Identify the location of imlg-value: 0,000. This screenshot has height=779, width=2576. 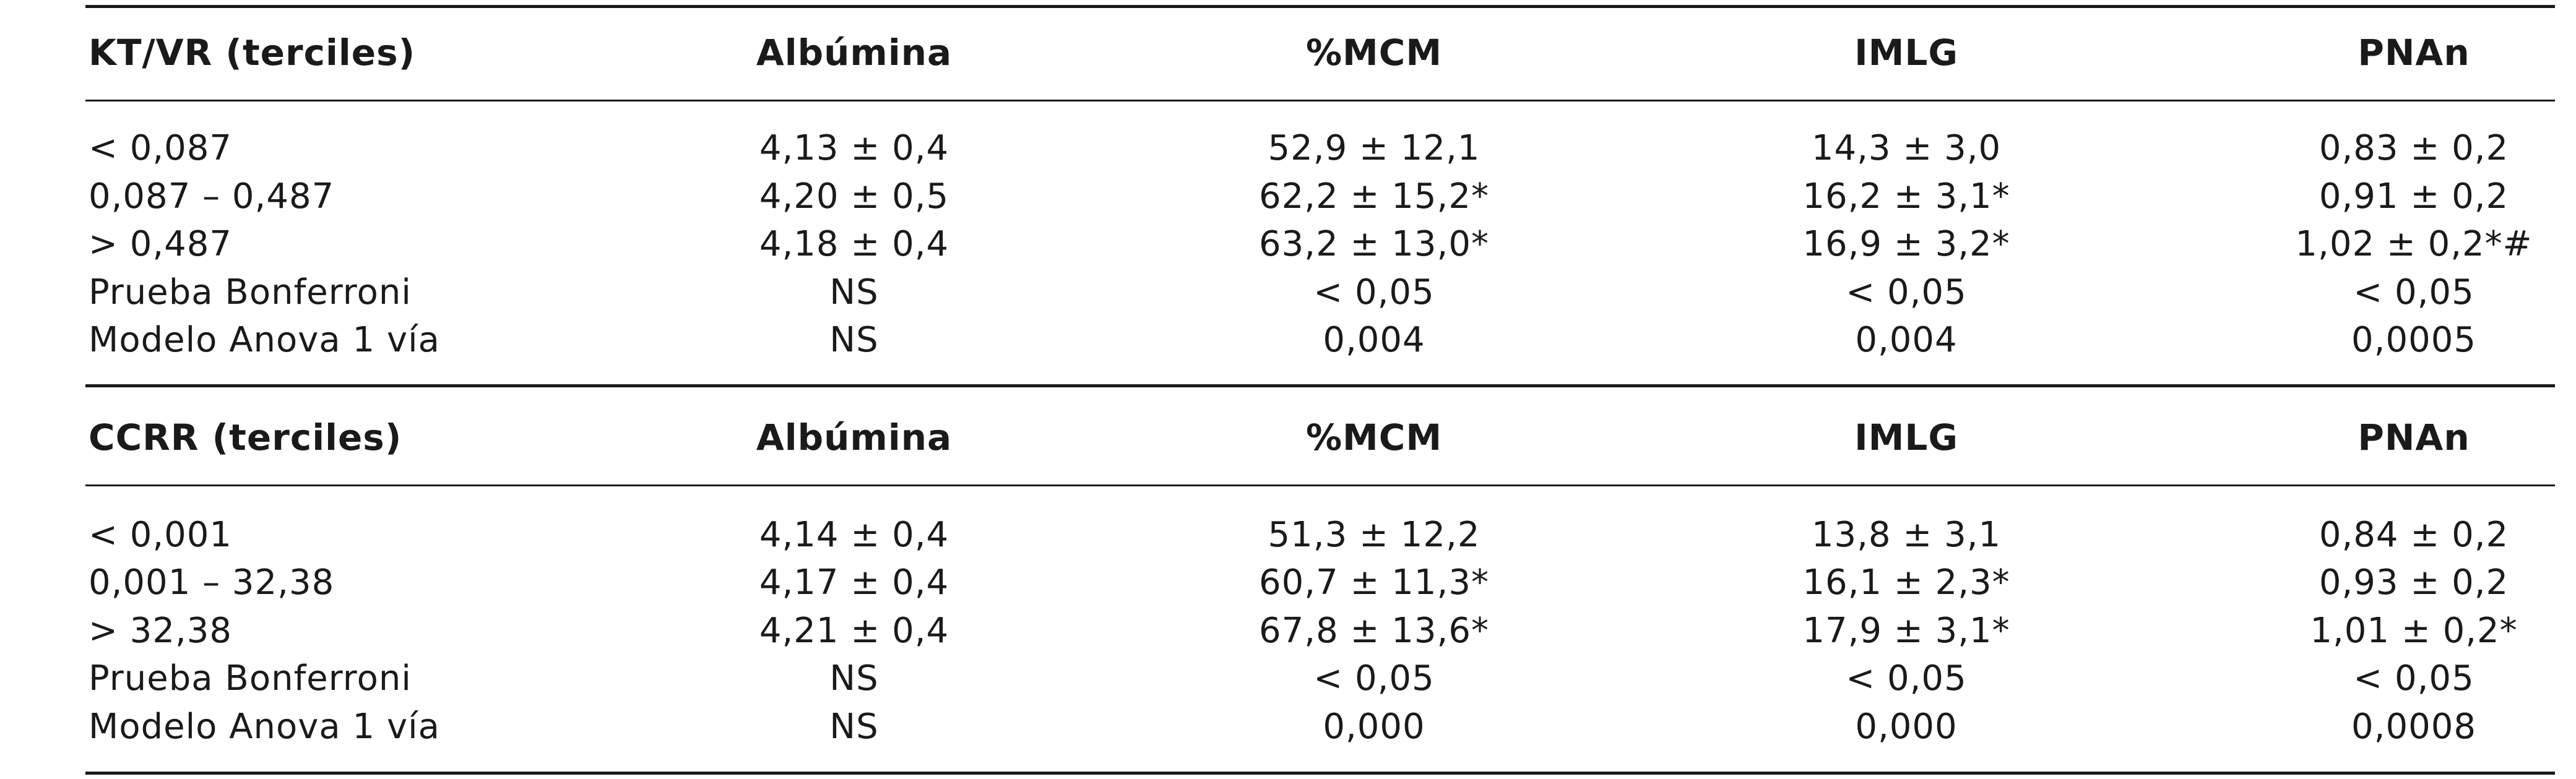
(1906, 727).